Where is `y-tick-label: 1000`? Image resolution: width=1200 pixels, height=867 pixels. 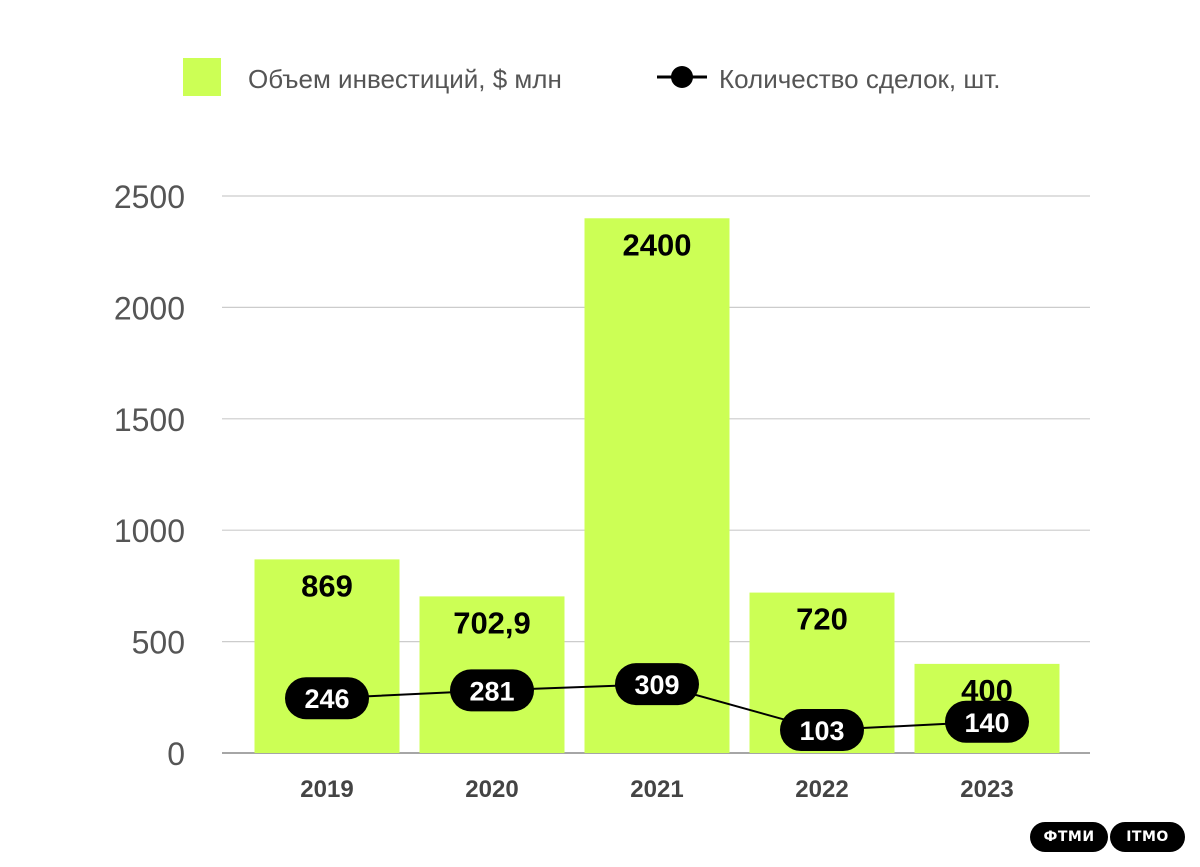
y-tick-label: 1000 is located at coordinates (149, 531).